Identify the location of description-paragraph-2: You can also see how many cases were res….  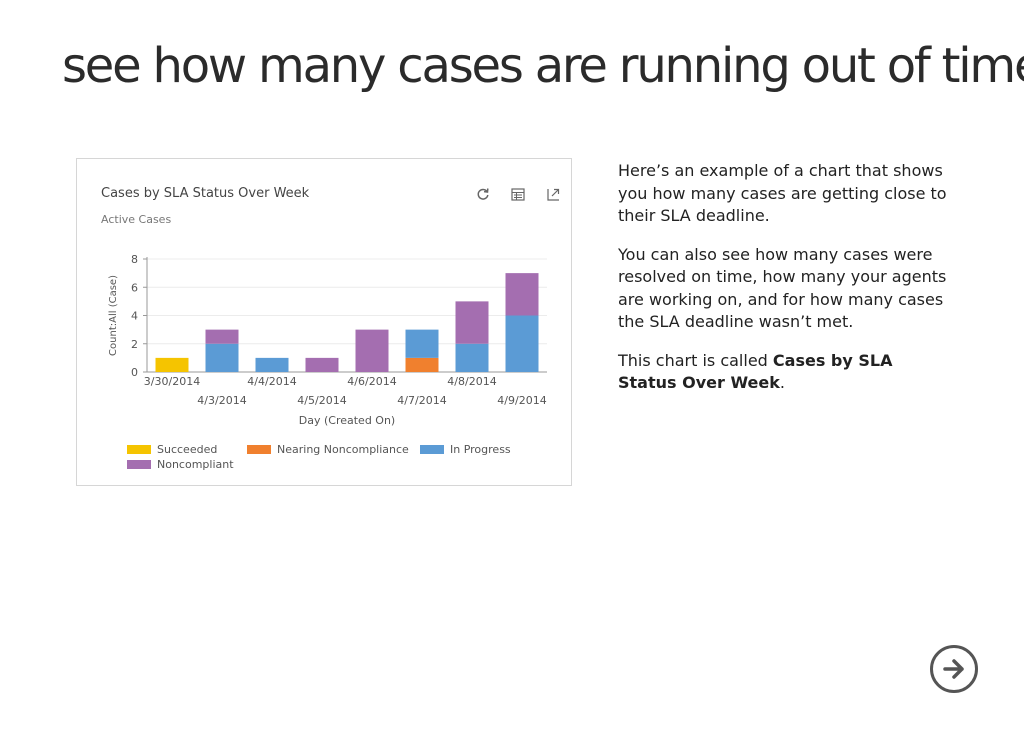
(782, 288).